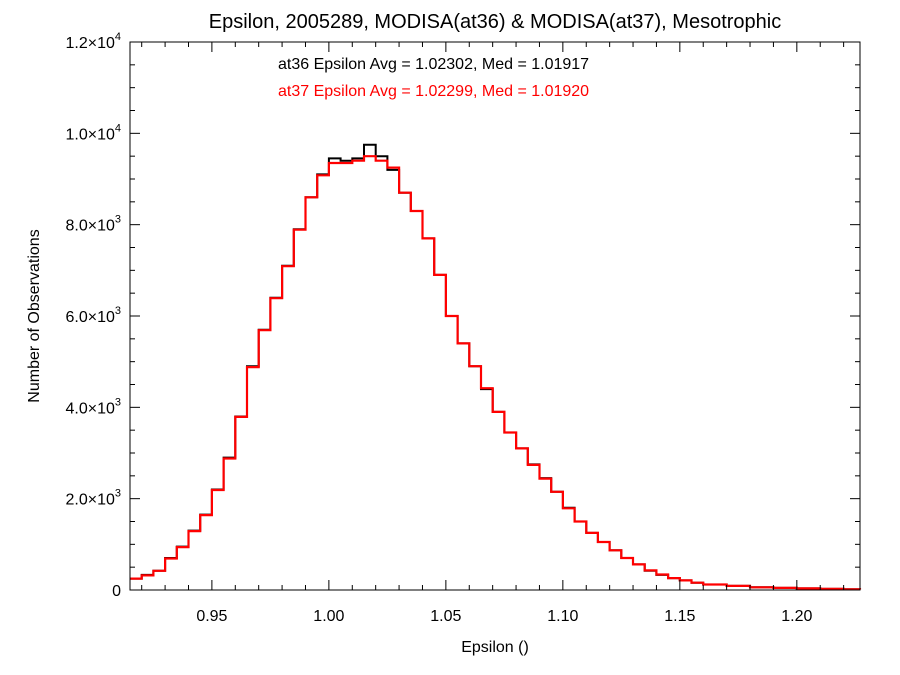 This screenshot has height=675, width=900. I want to click on y-tick-label: 2.0×10³, so click(93, 498).